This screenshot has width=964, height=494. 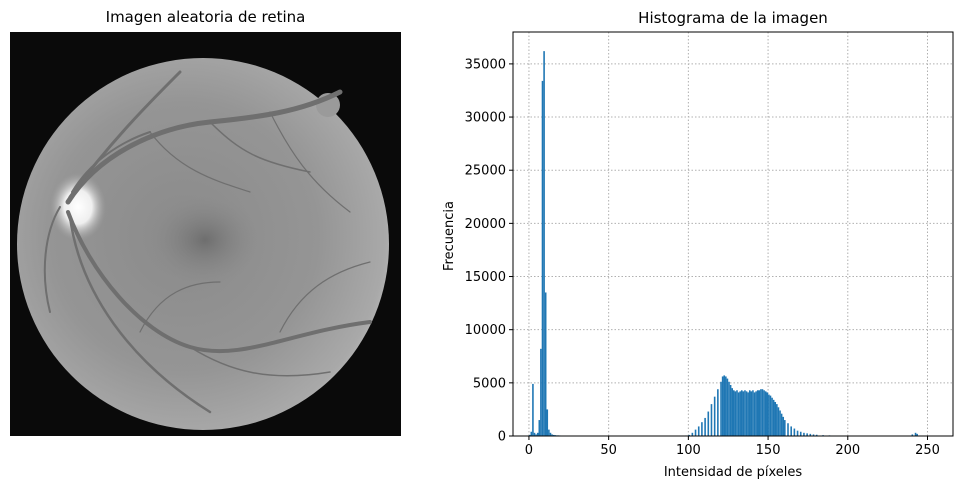 I want to click on chart-title: Histograma de la imagen, so click(x=733, y=18).